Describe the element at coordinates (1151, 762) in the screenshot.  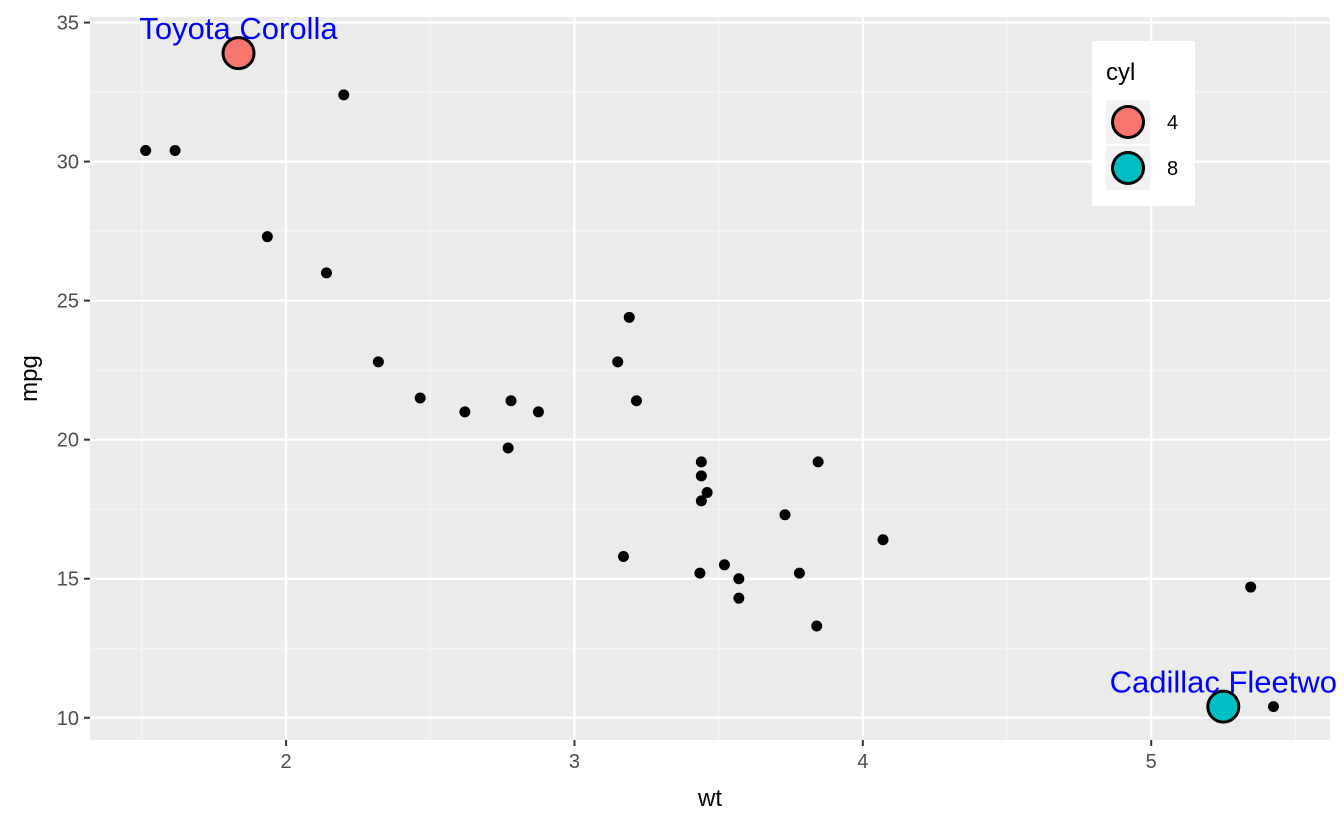
I see `x-tick-label: 5` at that location.